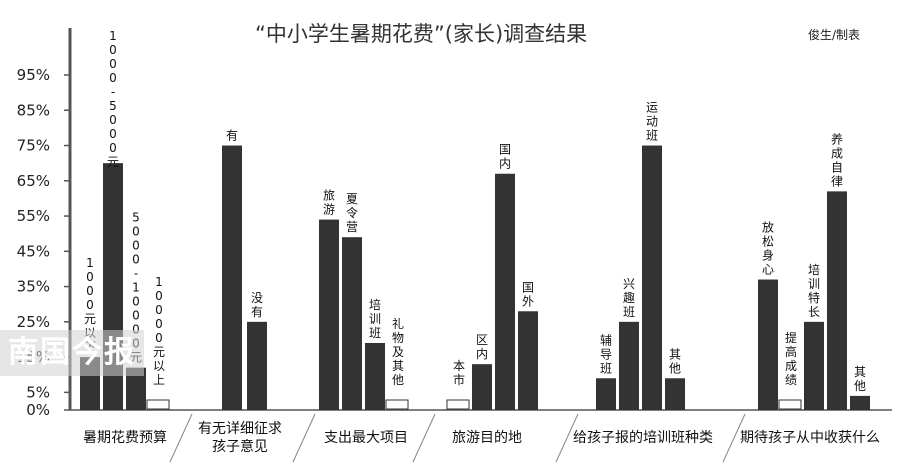  Describe the element at coordinates (257, 304) in the screenshot. I see `bar-label: 没有` at that location.